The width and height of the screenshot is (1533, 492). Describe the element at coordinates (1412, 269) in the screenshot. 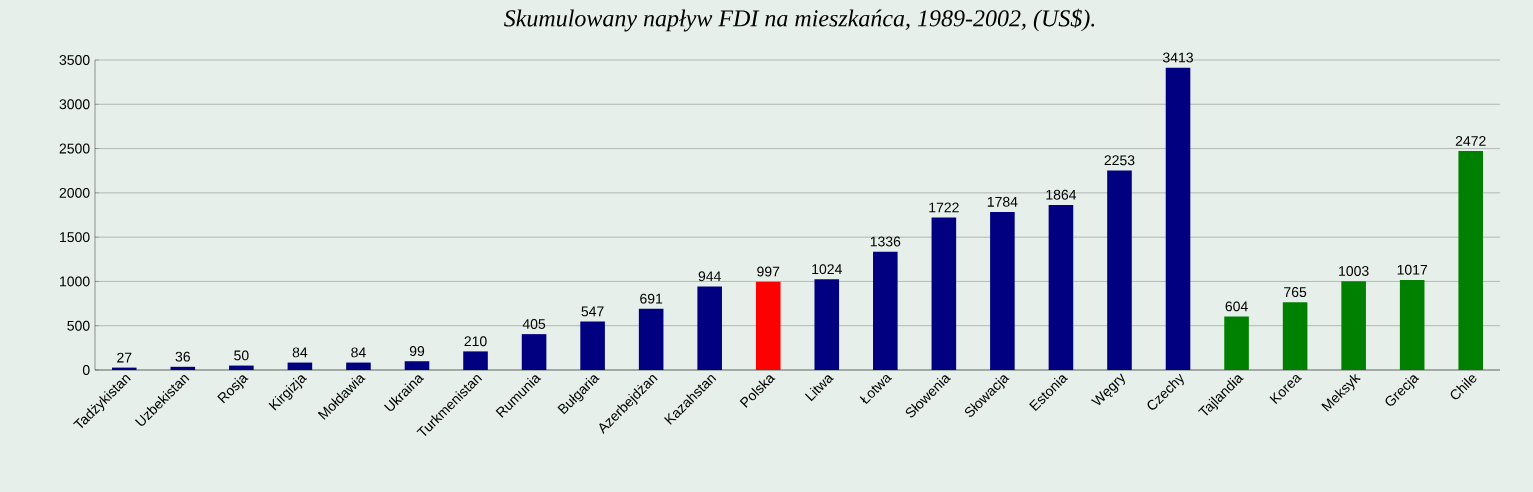

I see `data-label: 1017` at that location.